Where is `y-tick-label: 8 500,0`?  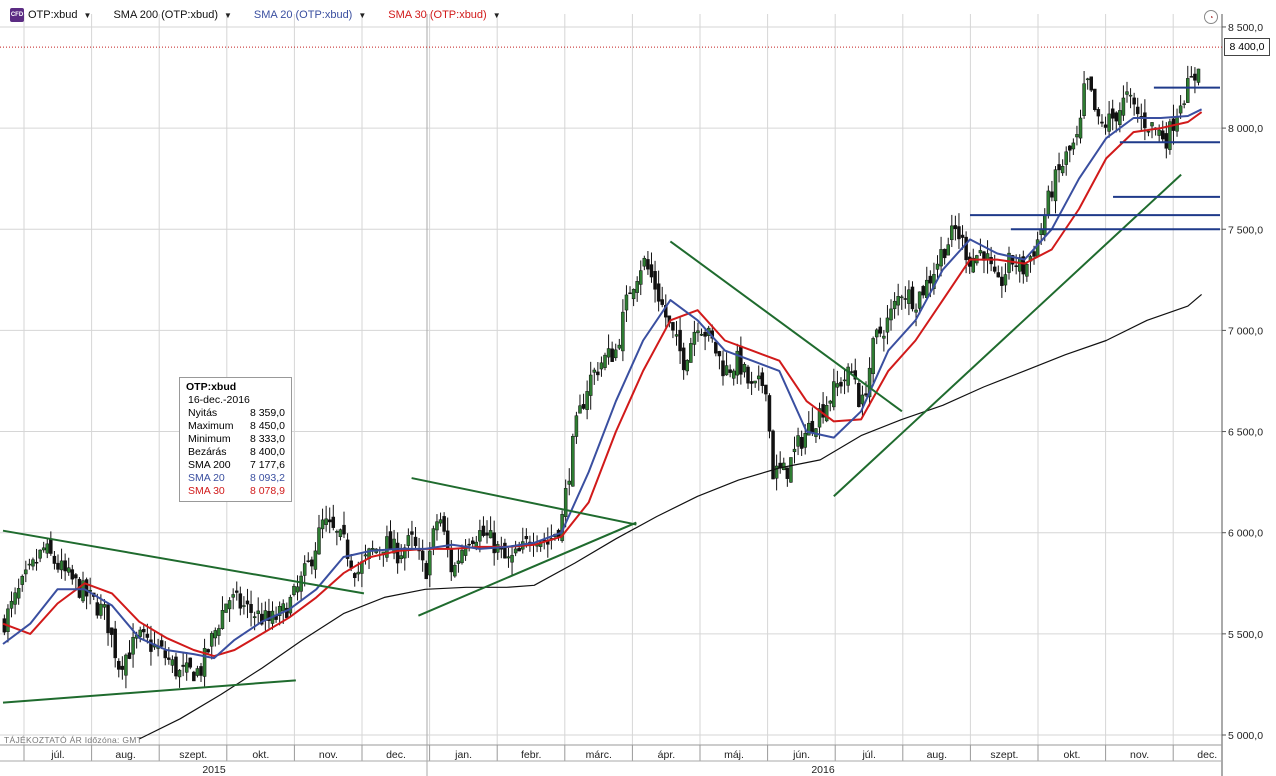
y-tick-label: 8 500,0 is located at coordinates (1245, 28).